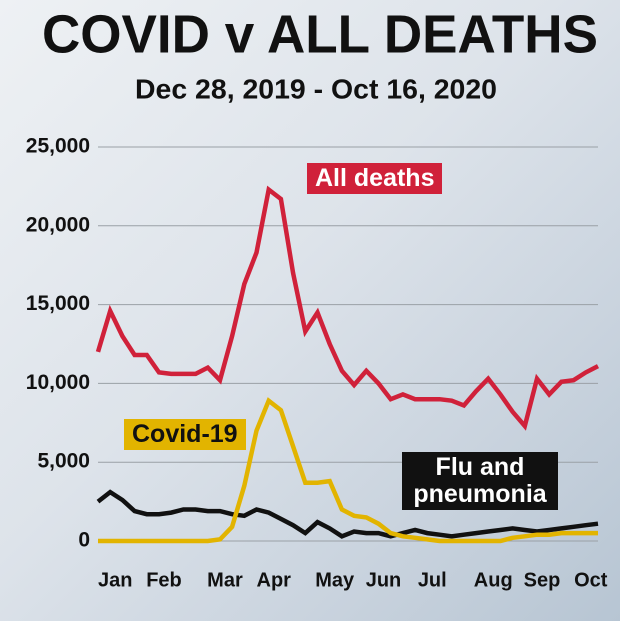 The width and height of the screenshot is (620, 621). What do you see at coordinates (480, 481) in the screenshot?
I see `series-label: Flu and pneumonia` at bounding box center [480, 481].